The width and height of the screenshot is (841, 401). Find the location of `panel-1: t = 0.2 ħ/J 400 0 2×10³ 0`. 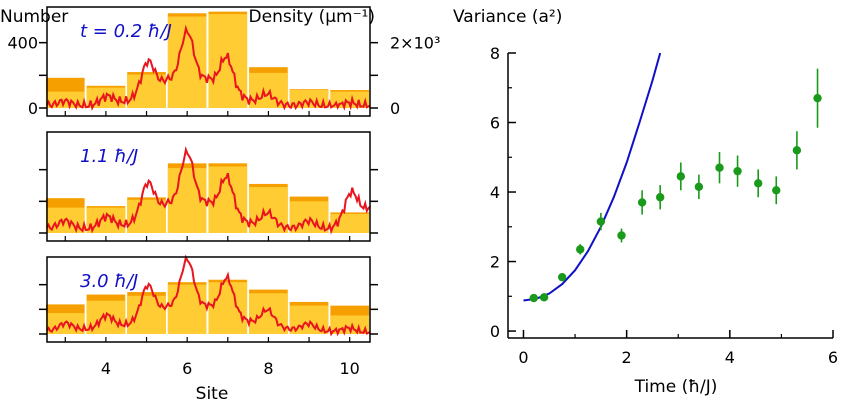

panel-1: t = 0.2 ħ/J 400 0 2×10³ 0 is located at coordinates (223, 62).